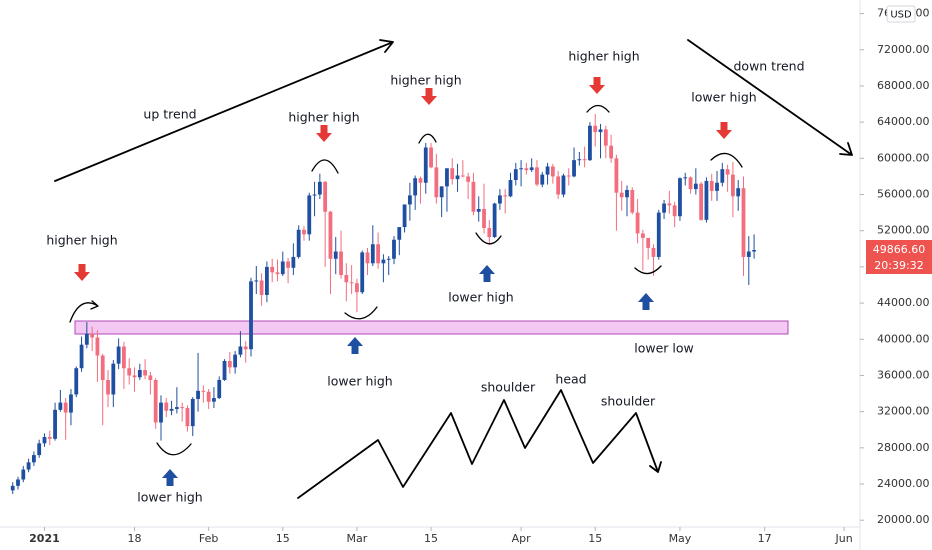 This screenshot has height=550, width=932. Describe the element at coordinates (44, 538) in the screenshot. I see `x-tick-label: 2021` at that location.